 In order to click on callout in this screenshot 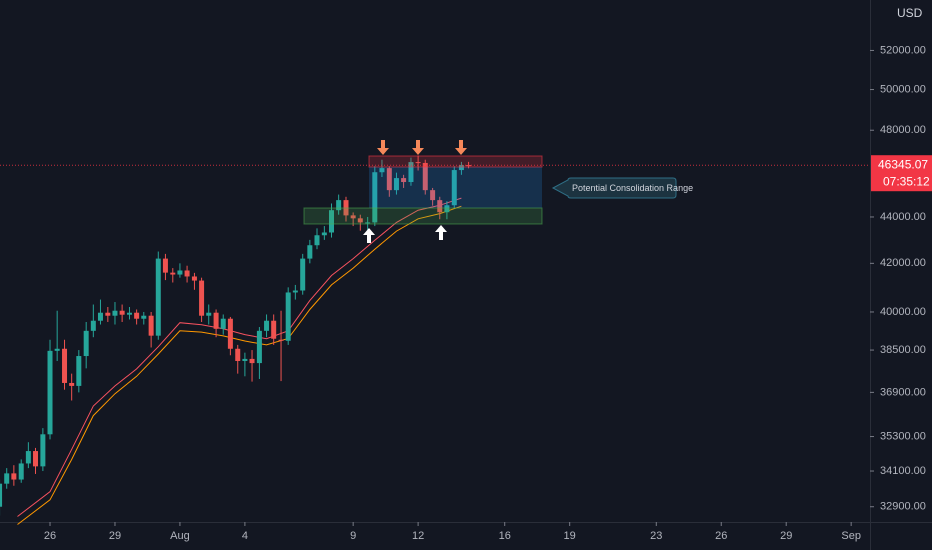, I will do `click(614, 188)`.